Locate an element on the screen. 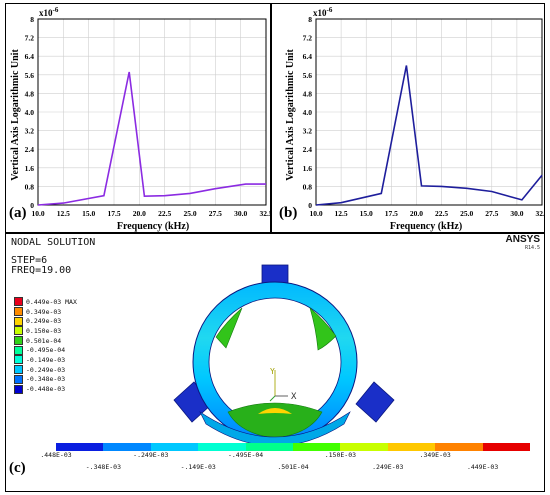 This screenshot has width=550, height=495. colorbar-label: .349E-03 is located at coordinates (435, 455).